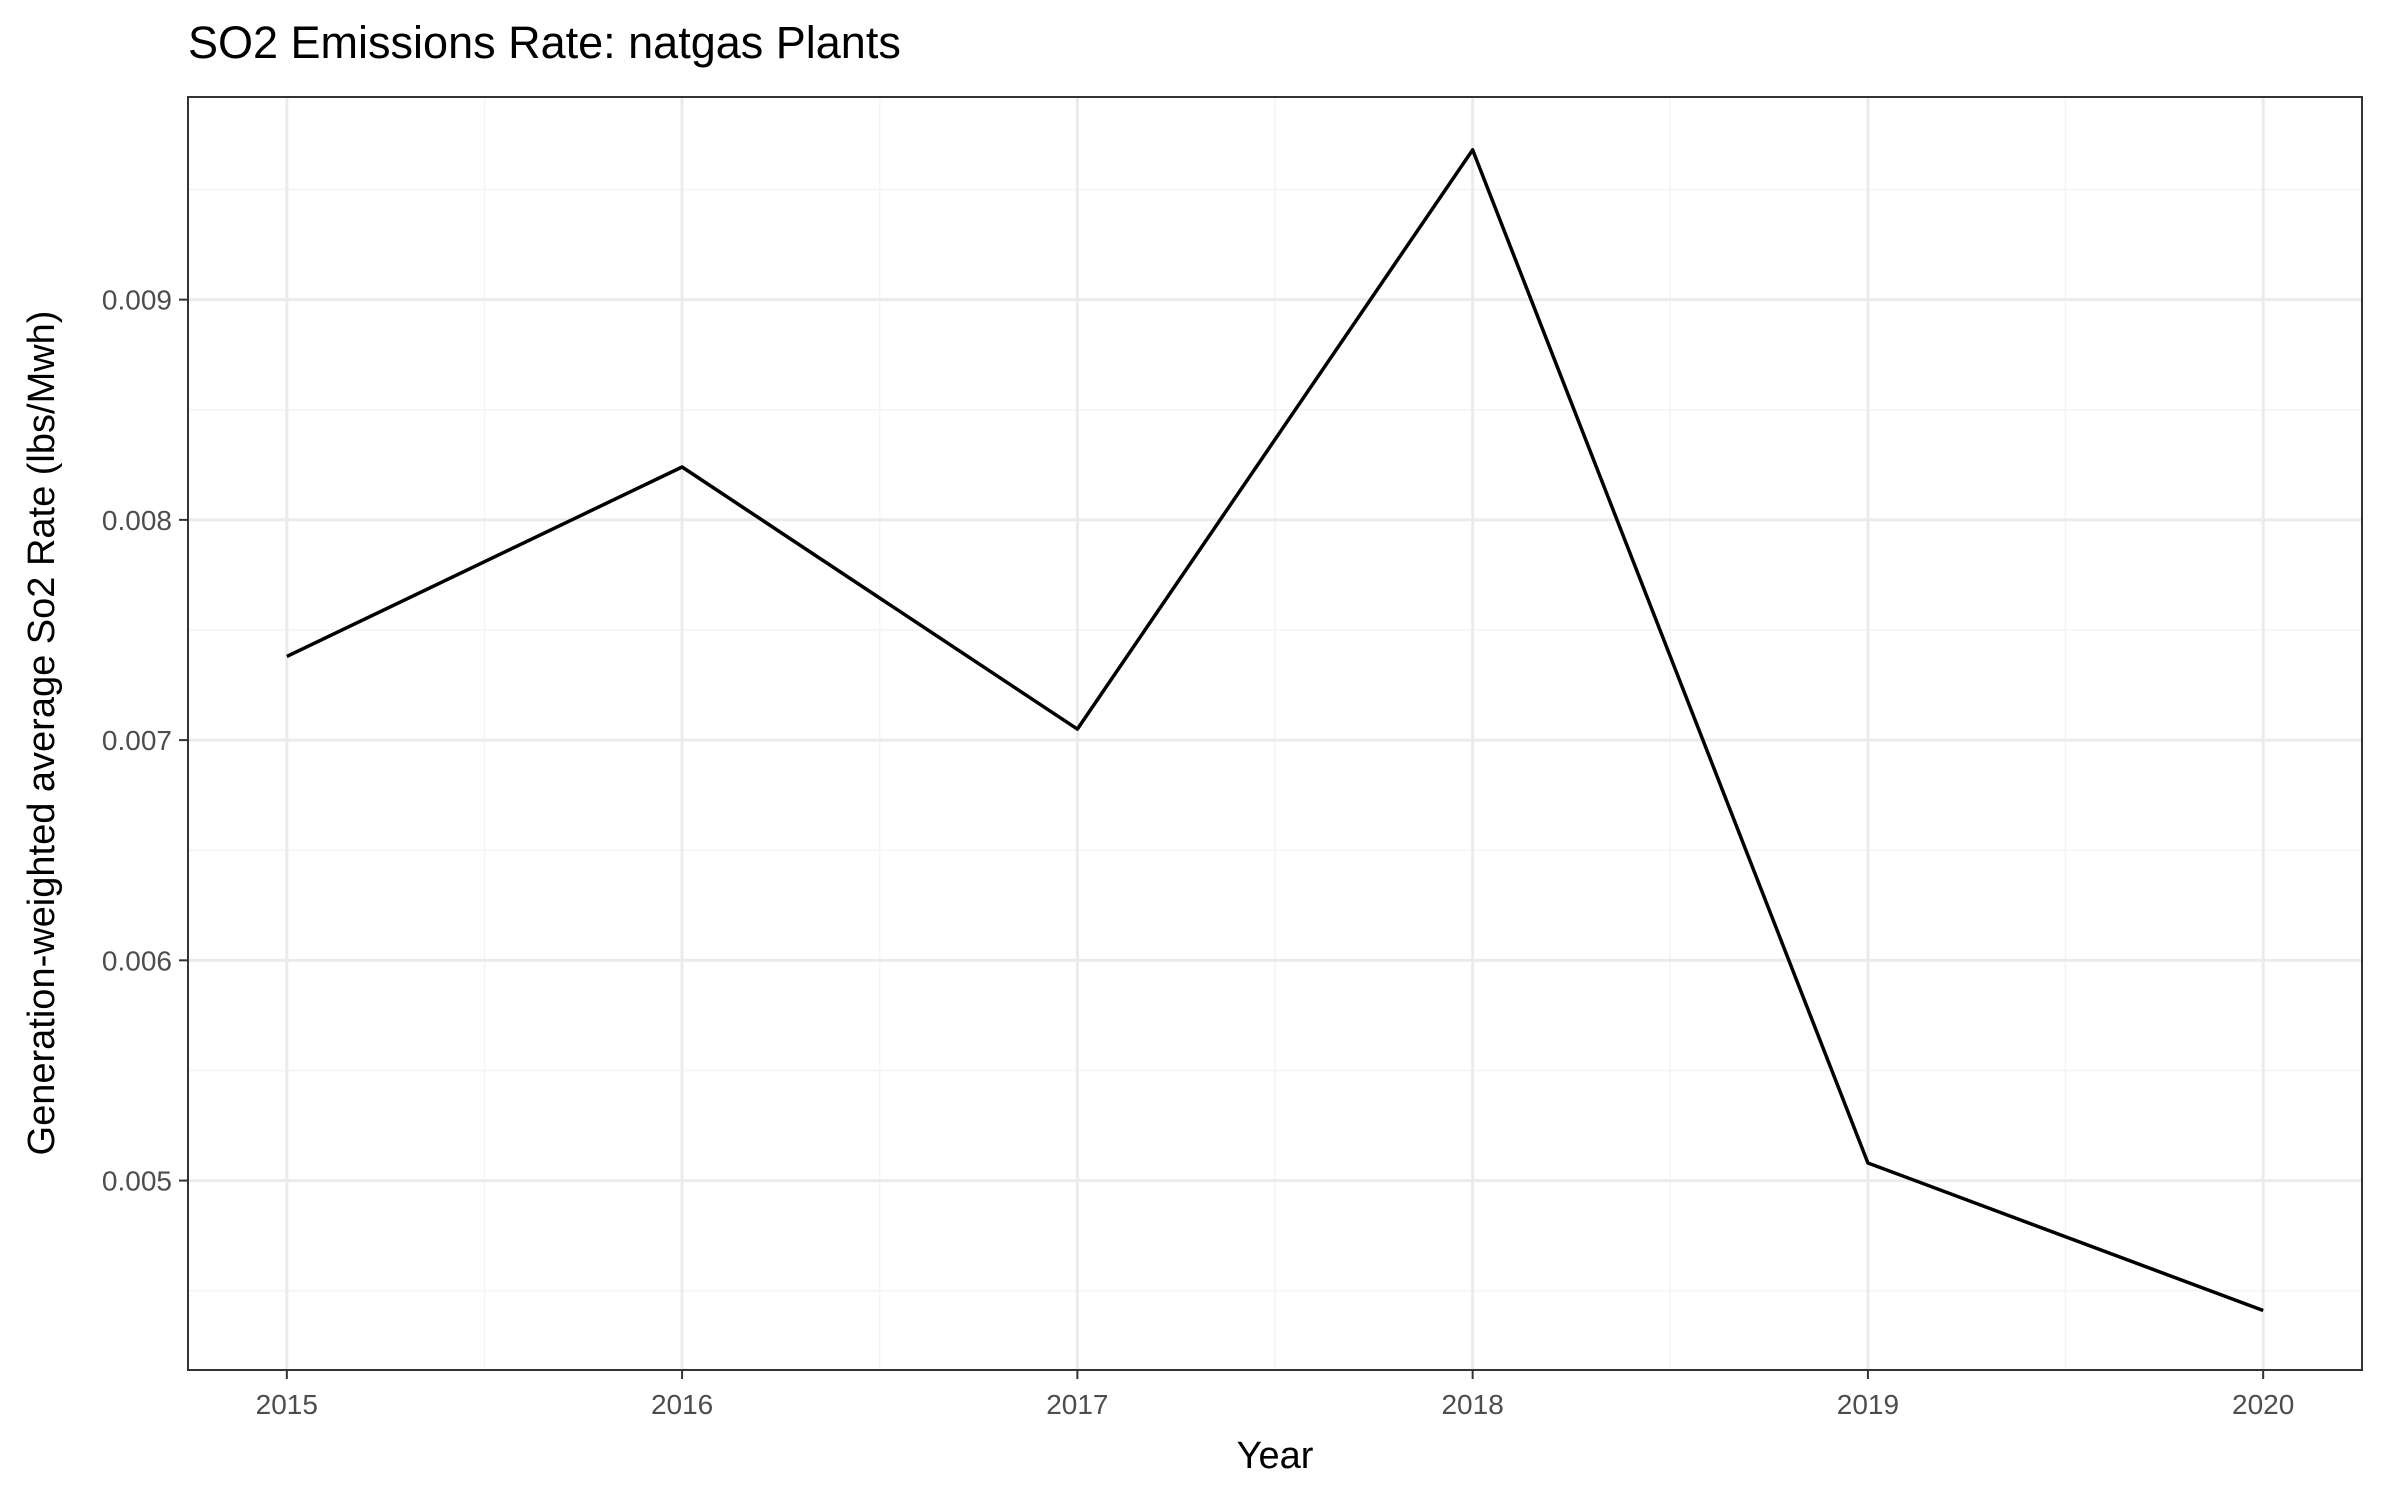  I want to click on y-tick-label: 0.007, so click(137, 740).